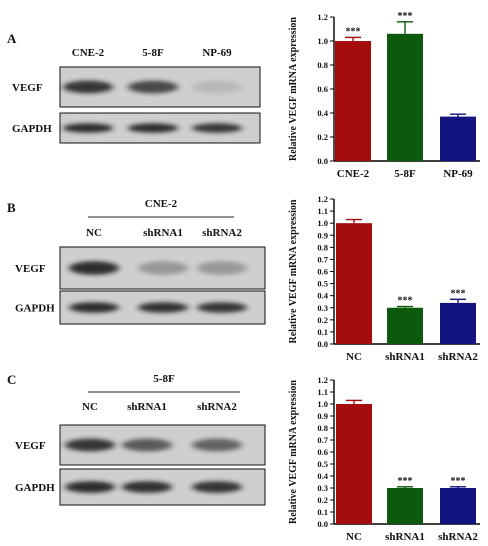  What do you see at coordinates (405, 174) in the screenshot?
I see `x-tick-label: 5-8F` at bounding box center [405, 174].